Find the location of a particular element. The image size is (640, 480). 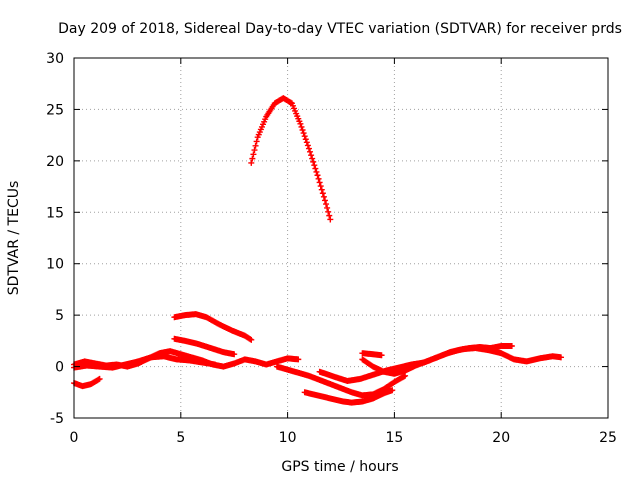

series-arc-short is located at coordinates (372, 354).